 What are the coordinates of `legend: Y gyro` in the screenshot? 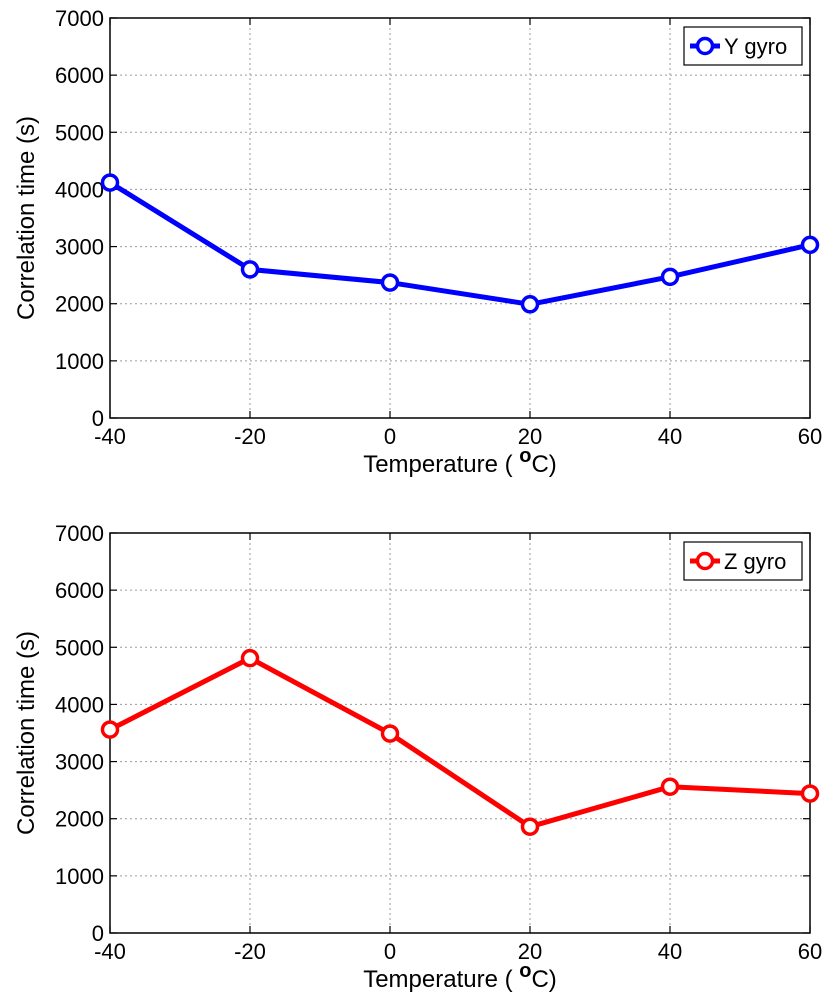 It's located at (743, 46).